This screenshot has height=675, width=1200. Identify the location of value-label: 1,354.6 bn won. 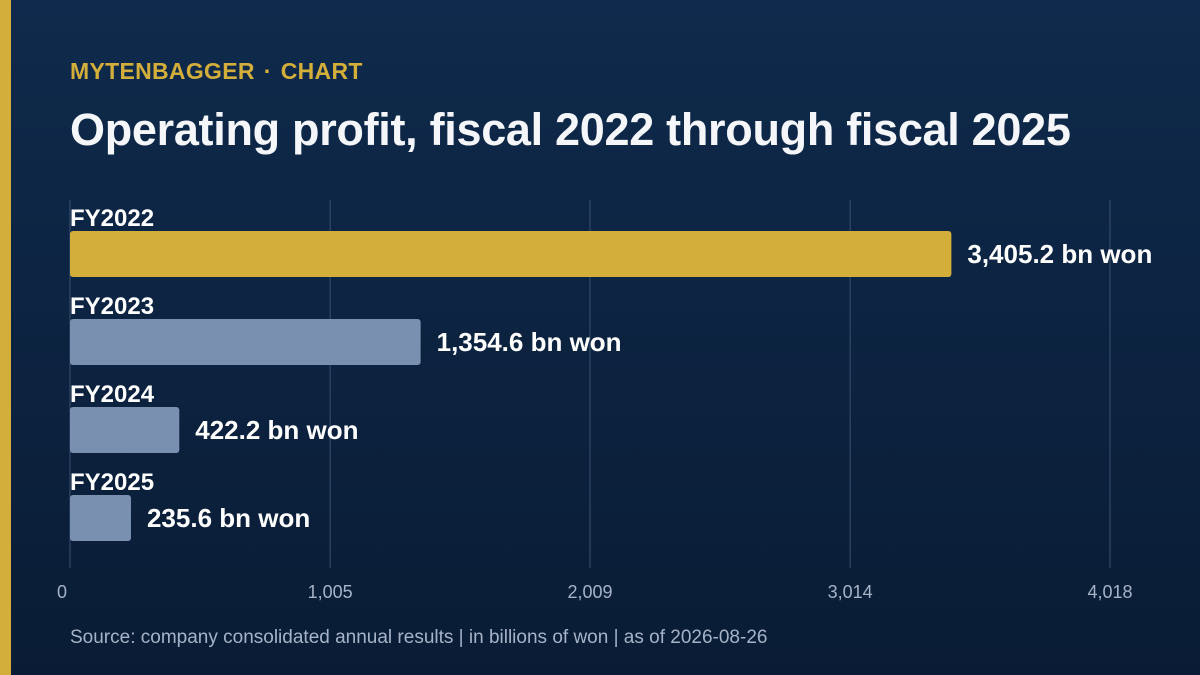
(529, 342).